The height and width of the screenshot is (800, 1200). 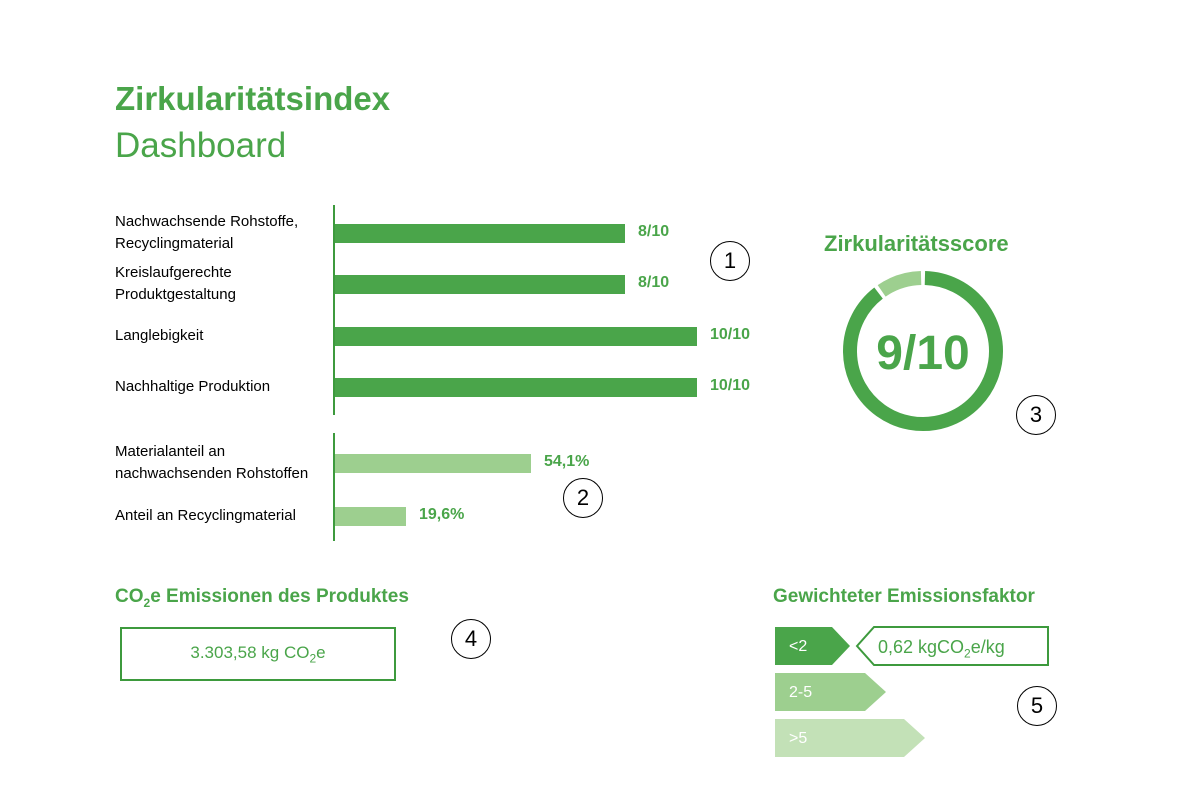 I want to click on score-arc-filled, so click(x=923, y=351).